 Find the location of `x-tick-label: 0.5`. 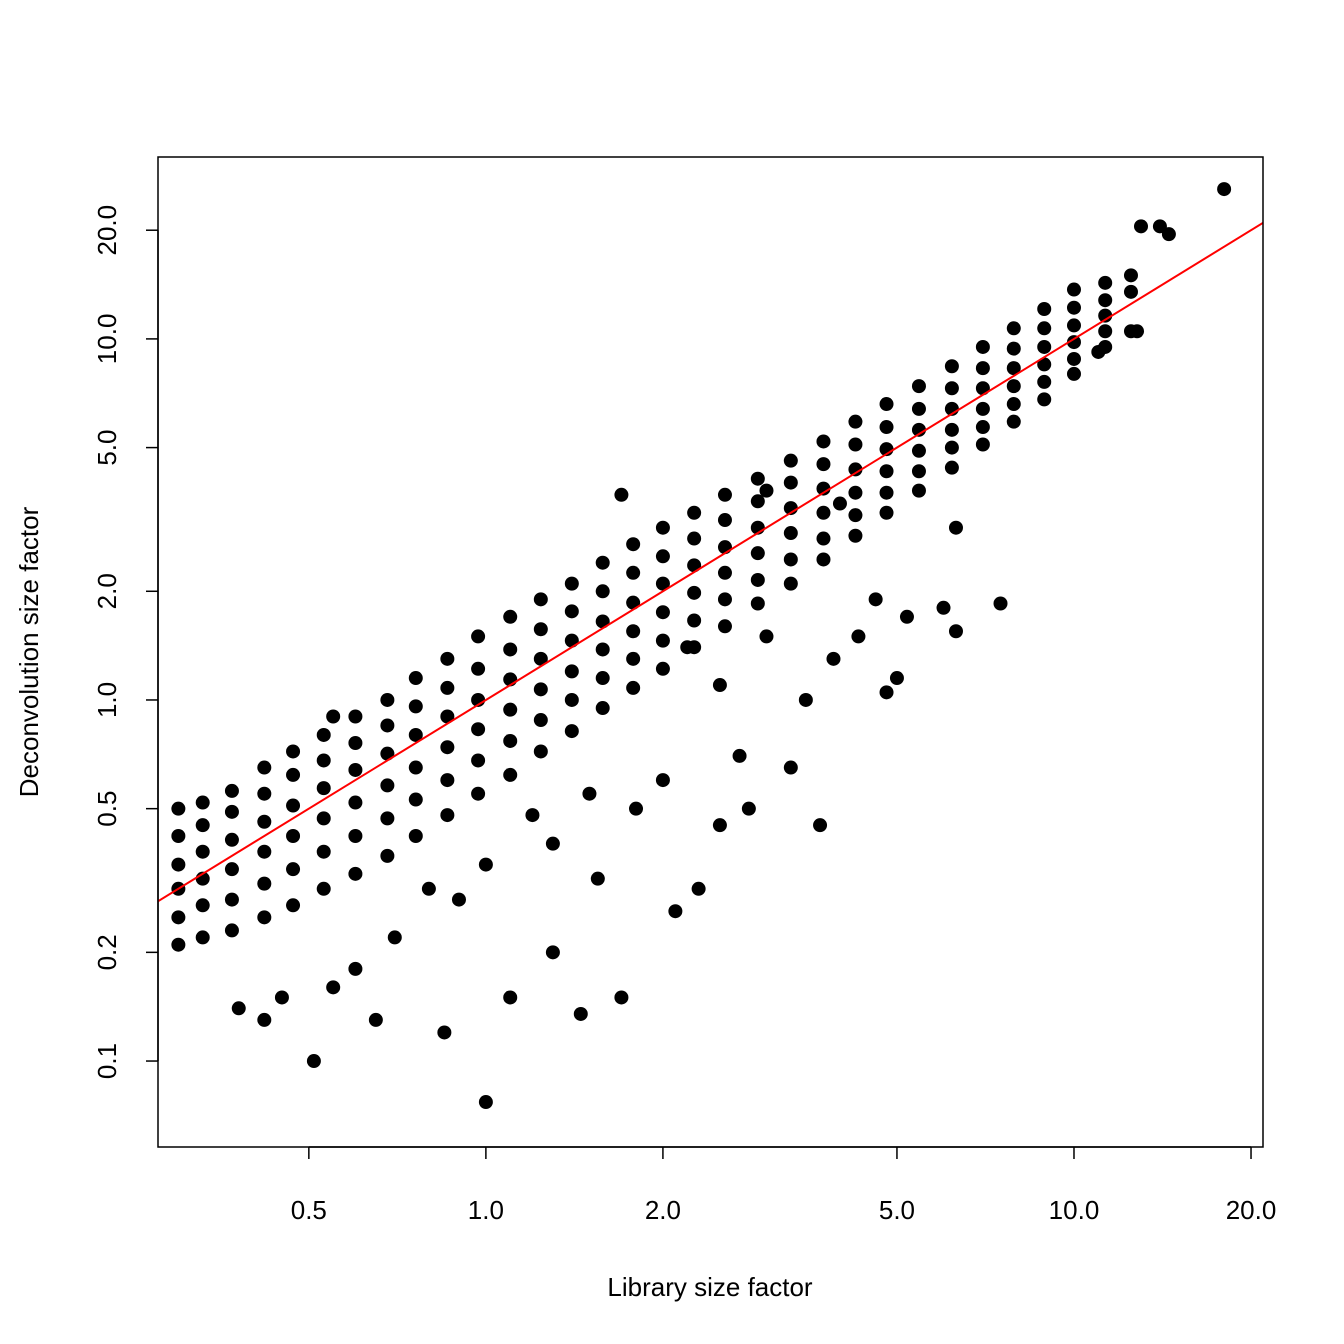

x-tick-label: 0.5 is located at coordinates (309, 1210).